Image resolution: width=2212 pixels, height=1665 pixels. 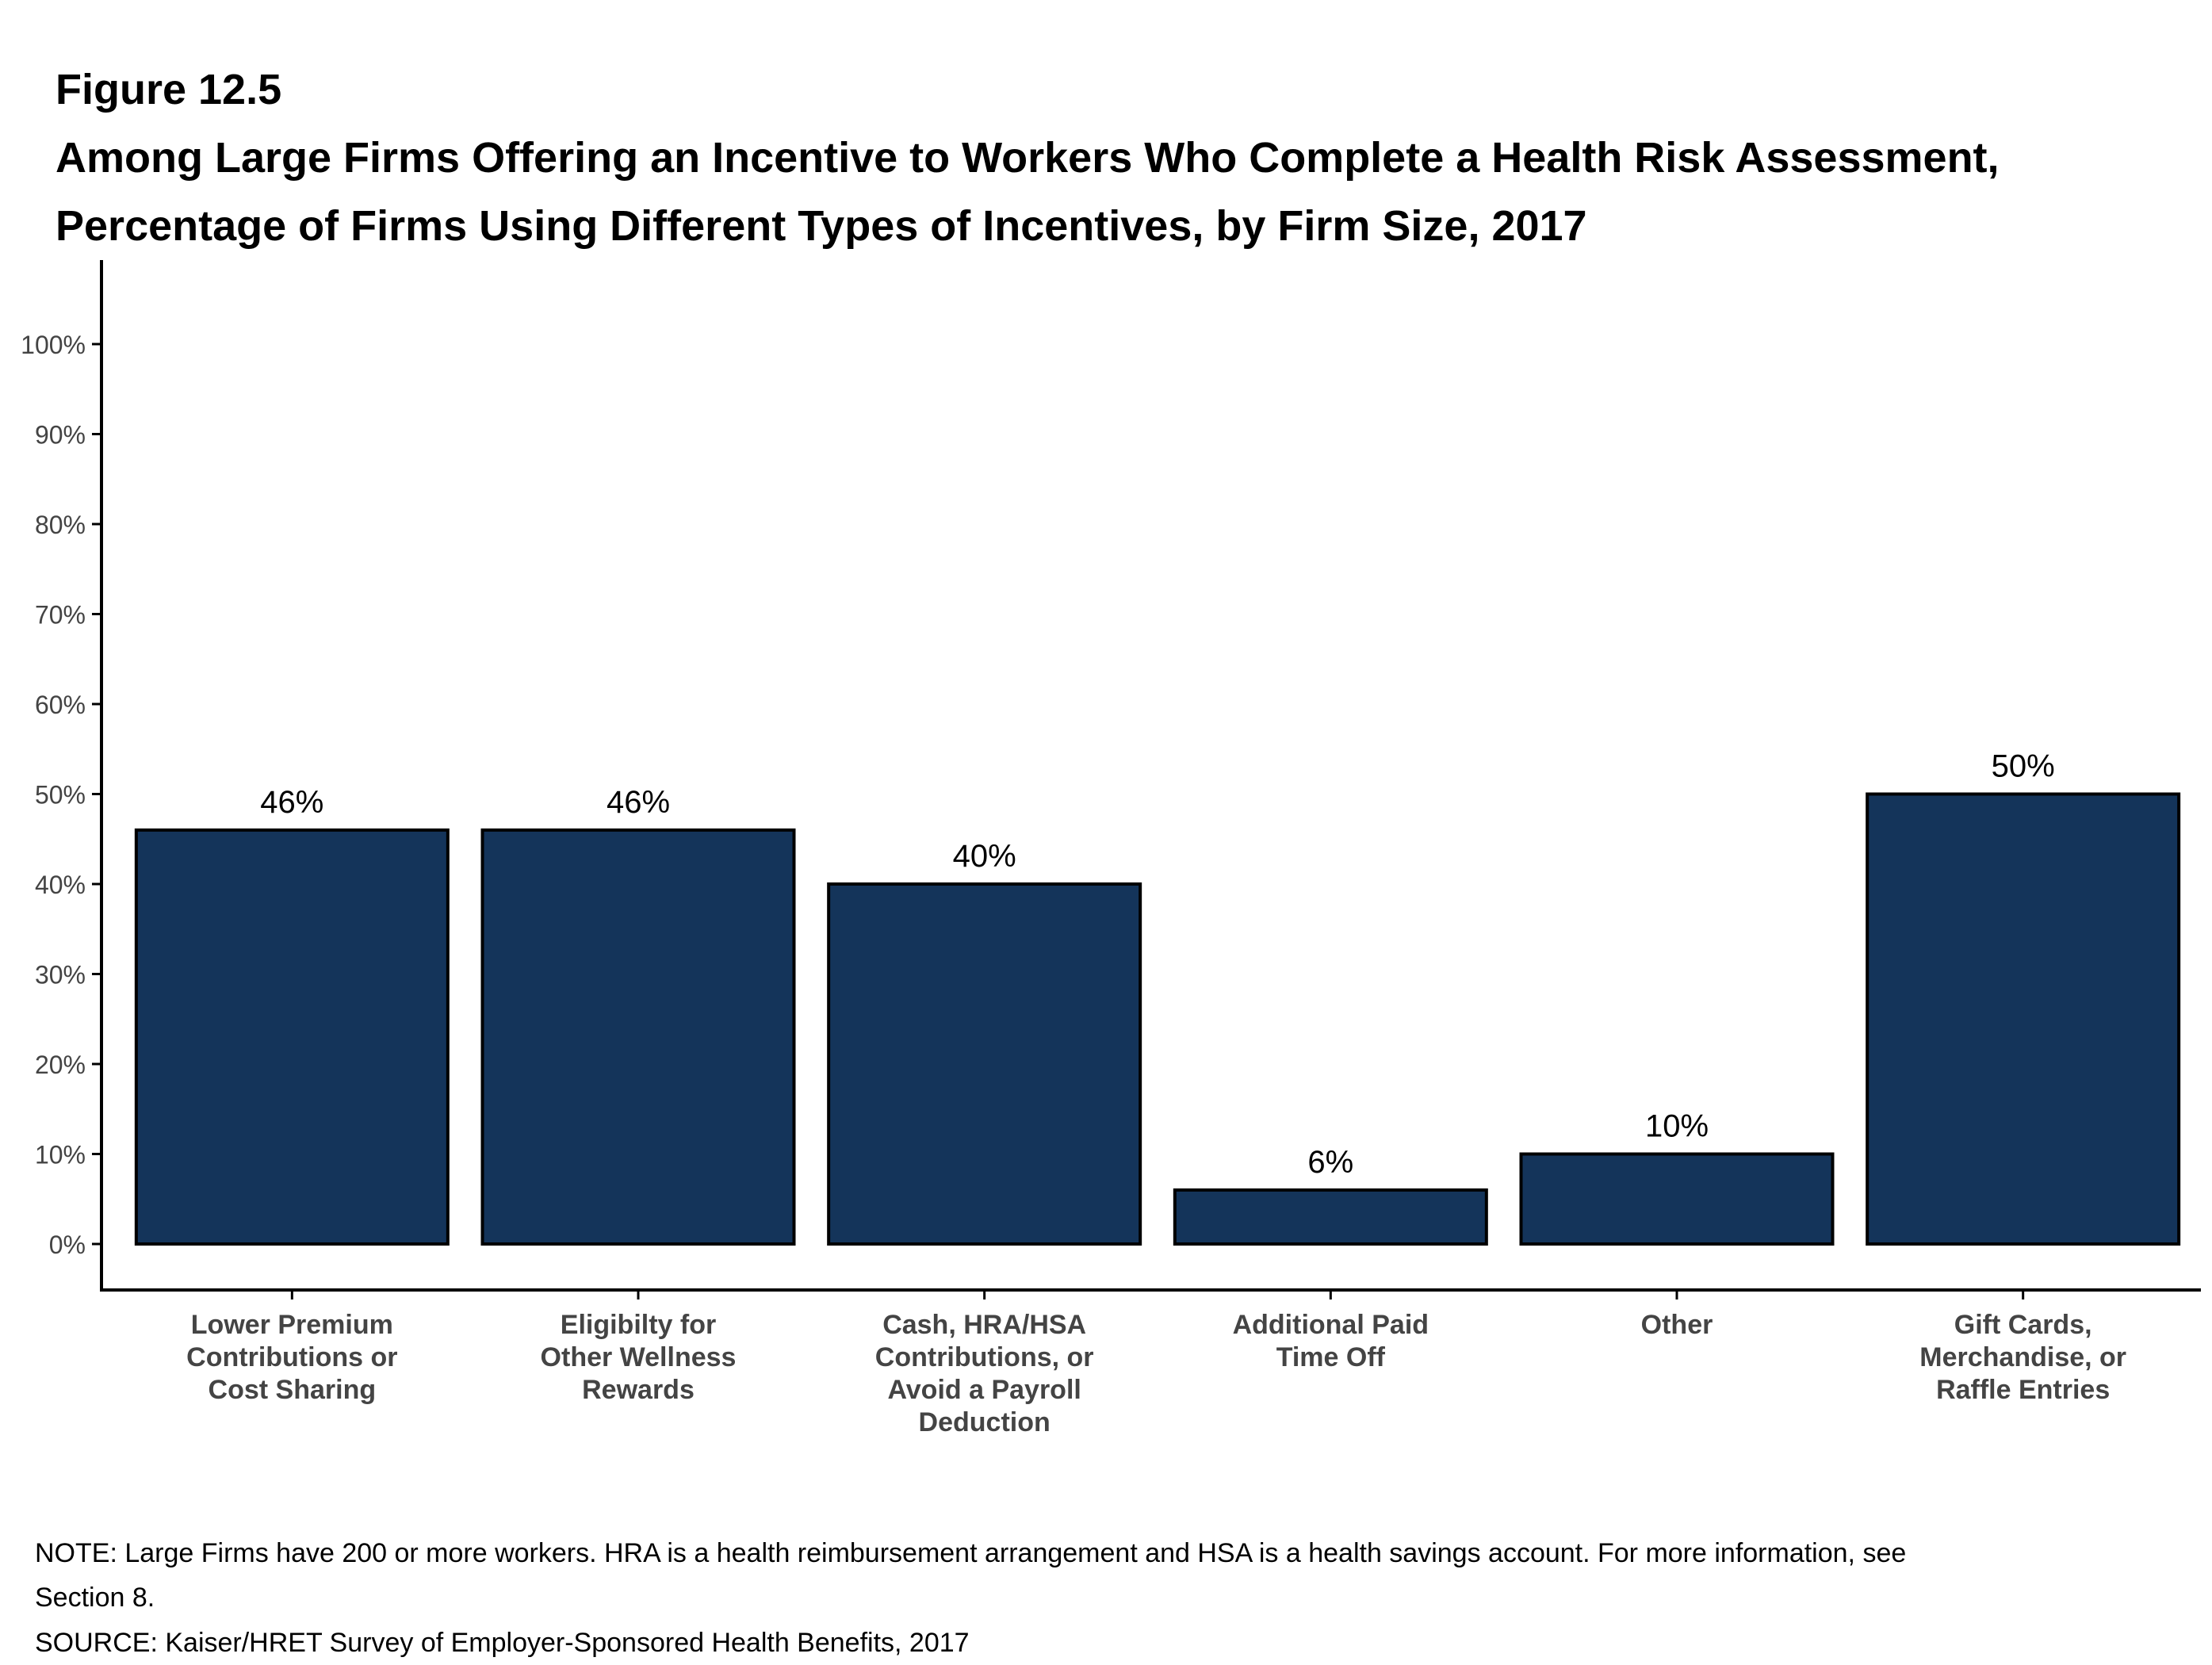 What do you see at coordinates (638, 1390) in the screenshot?
I see `x-tick-label-line: Rewards` at bounding box center [638, 1390].